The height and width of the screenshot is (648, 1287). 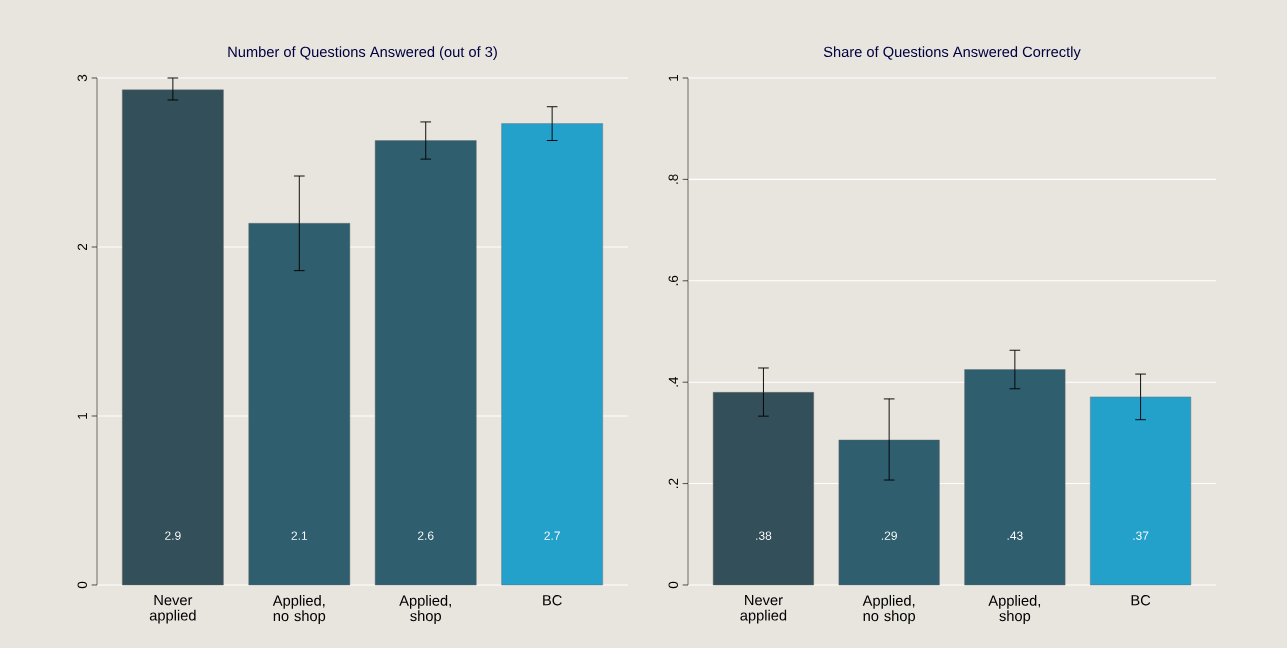 I want to click on y-tick-label: .6, so click(x=673, y=280).